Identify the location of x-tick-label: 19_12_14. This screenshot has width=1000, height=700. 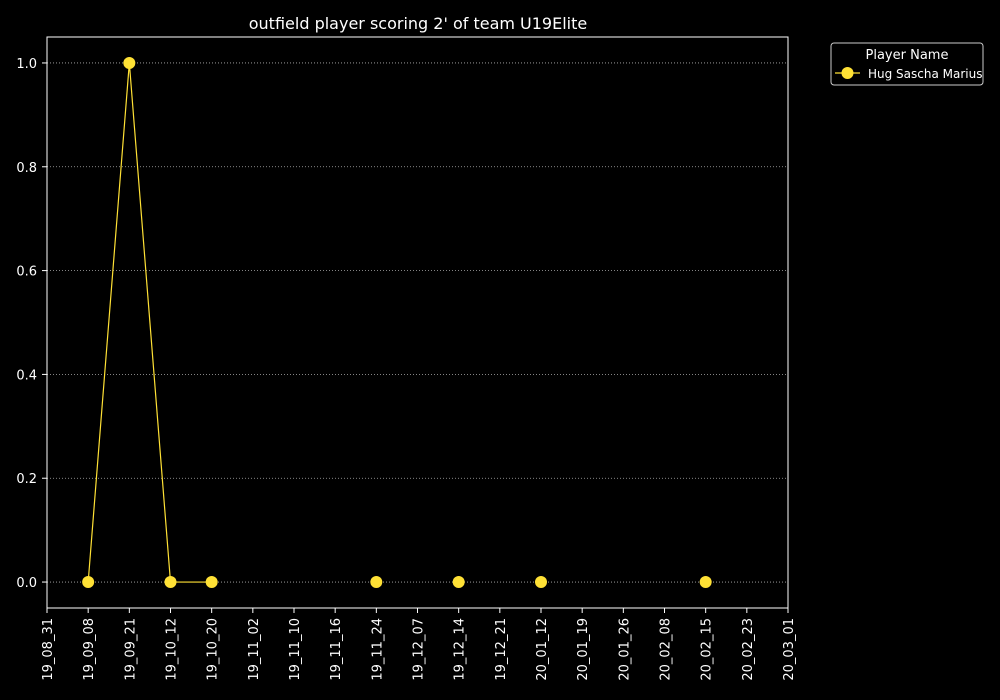
(460, 649).